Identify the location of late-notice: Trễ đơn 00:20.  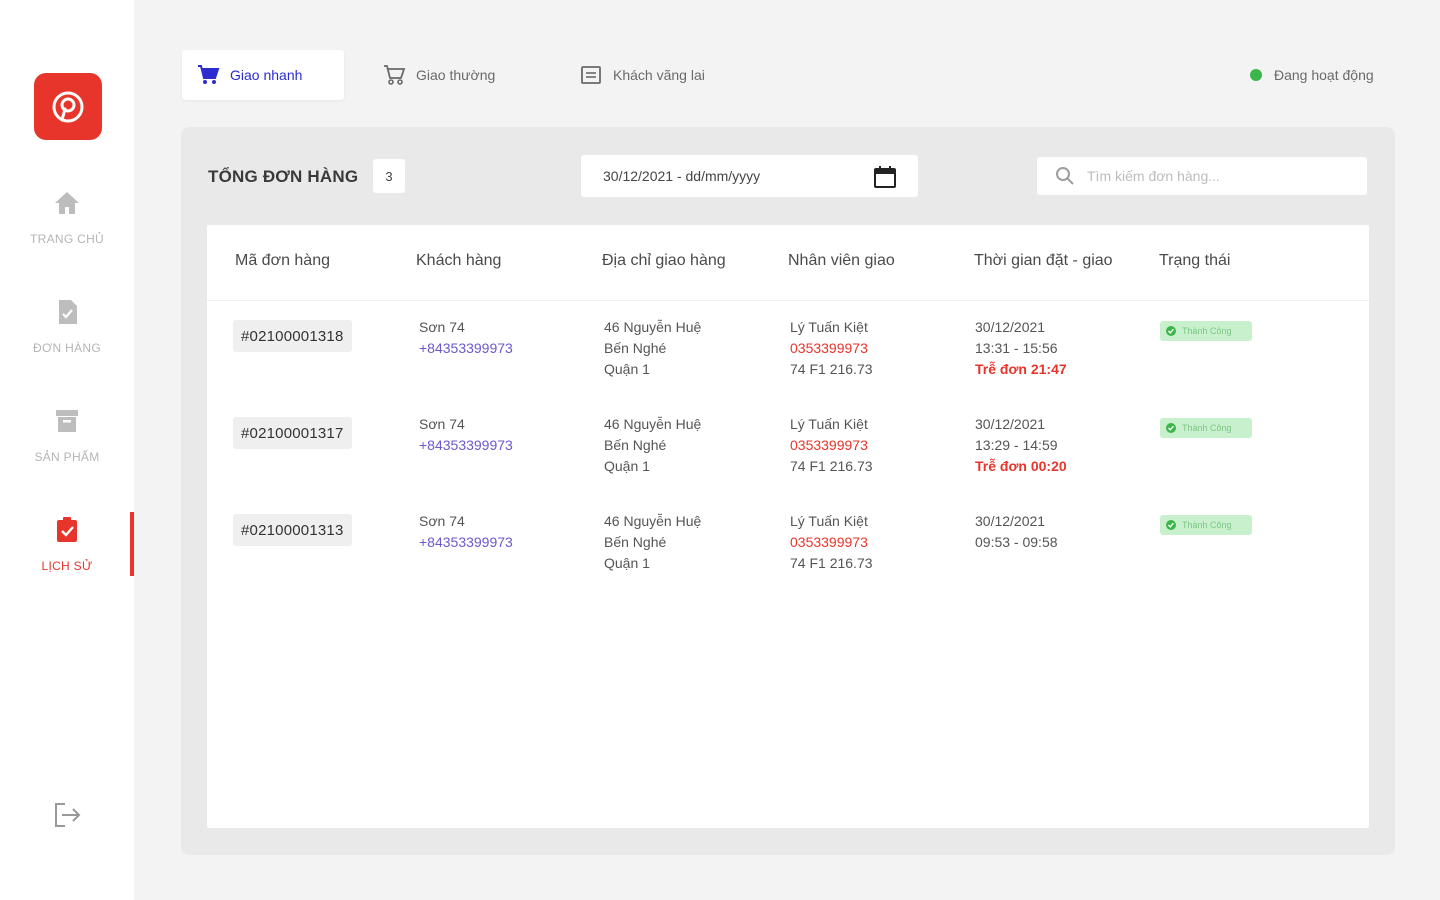
(1021, 466).